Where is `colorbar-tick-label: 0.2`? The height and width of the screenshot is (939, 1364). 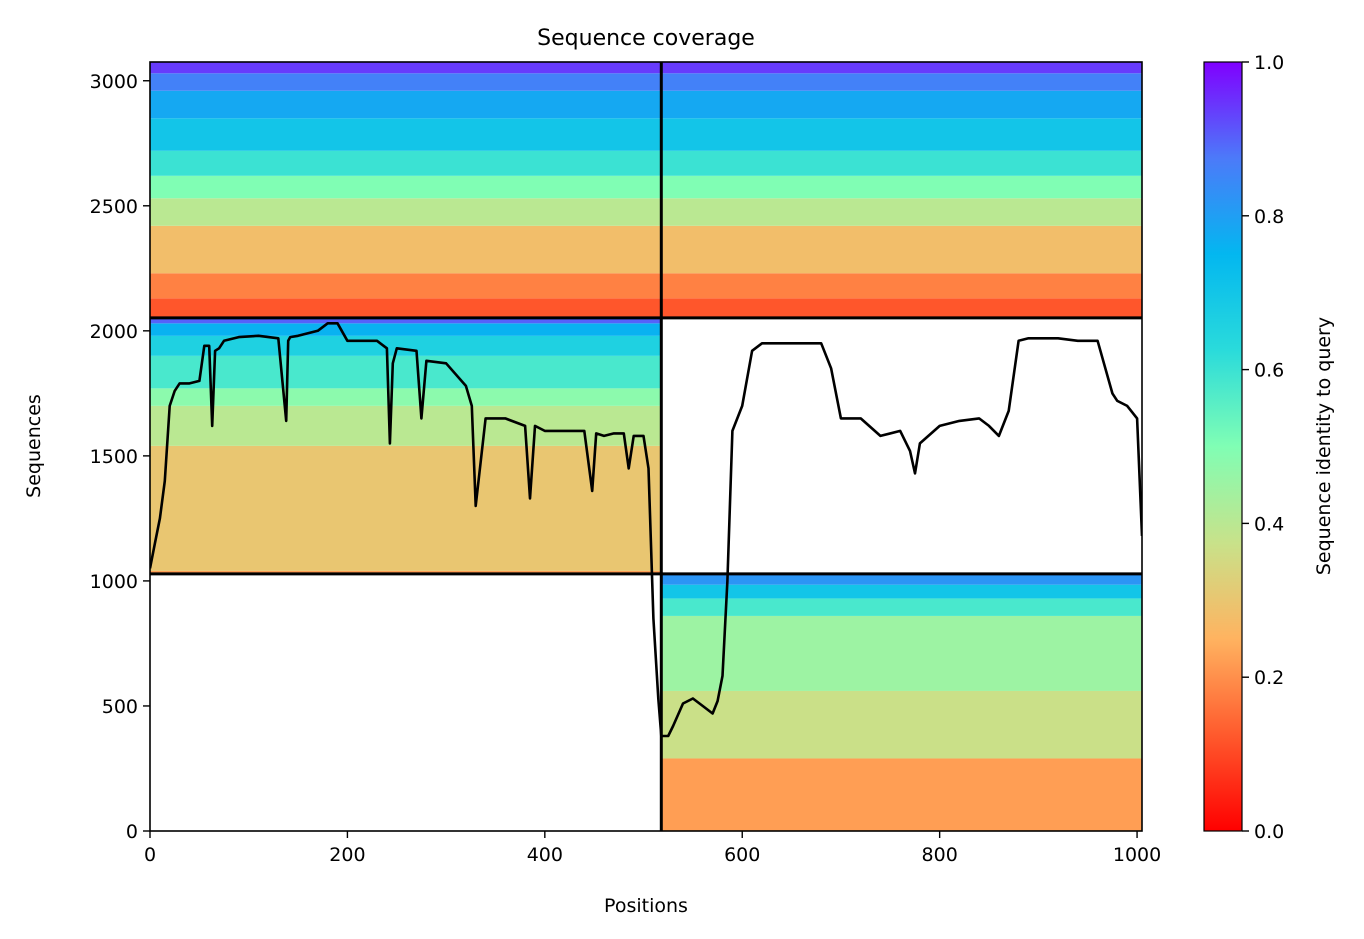 colorbar-tick-label: 0.2 is located at coordinates (1269, 678).